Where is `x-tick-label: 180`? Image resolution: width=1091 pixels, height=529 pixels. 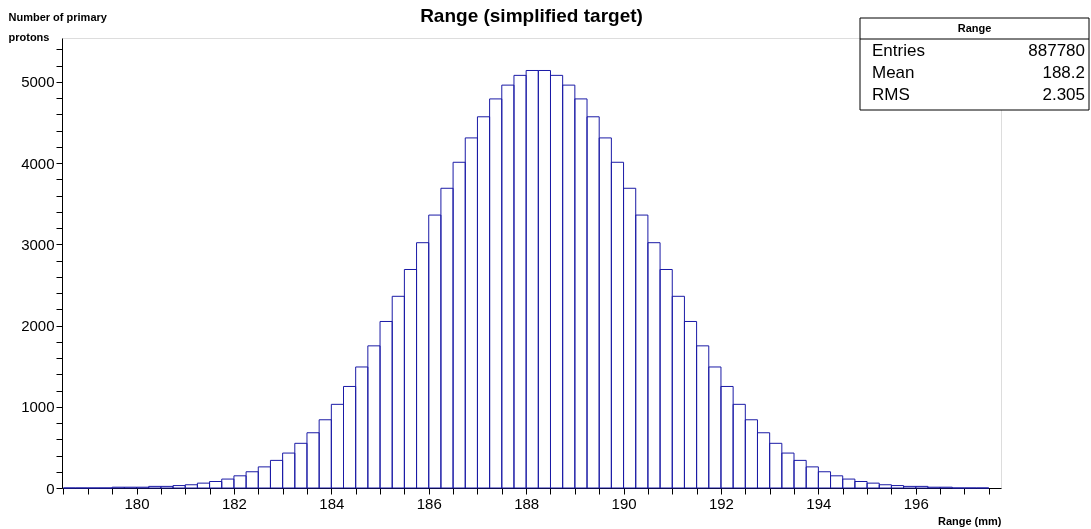
x-tick-label: 180 is located at coordinates (137, 503).